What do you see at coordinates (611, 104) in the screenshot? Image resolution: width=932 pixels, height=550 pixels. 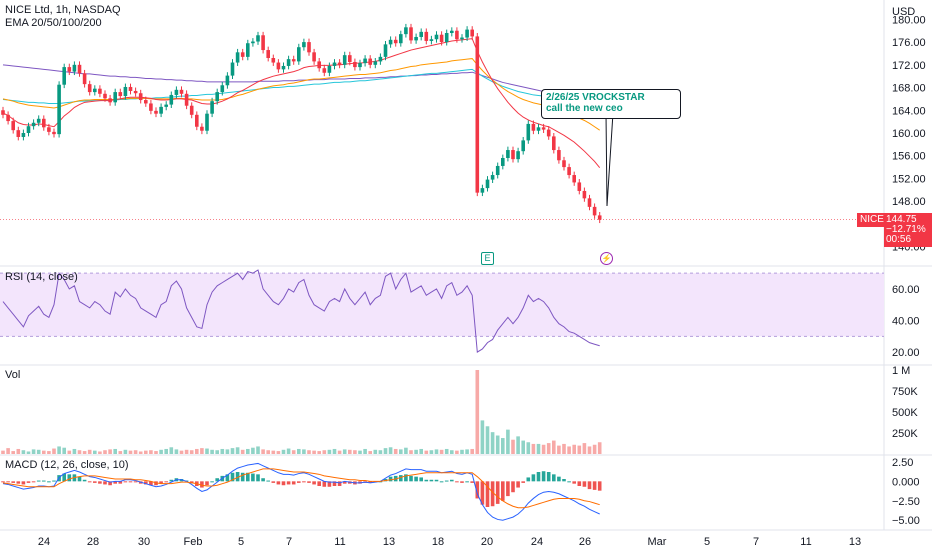 I see `note-annotation: 2/26/25 VROCKSTAR call the new ceo` at bounding box center [611, 104].